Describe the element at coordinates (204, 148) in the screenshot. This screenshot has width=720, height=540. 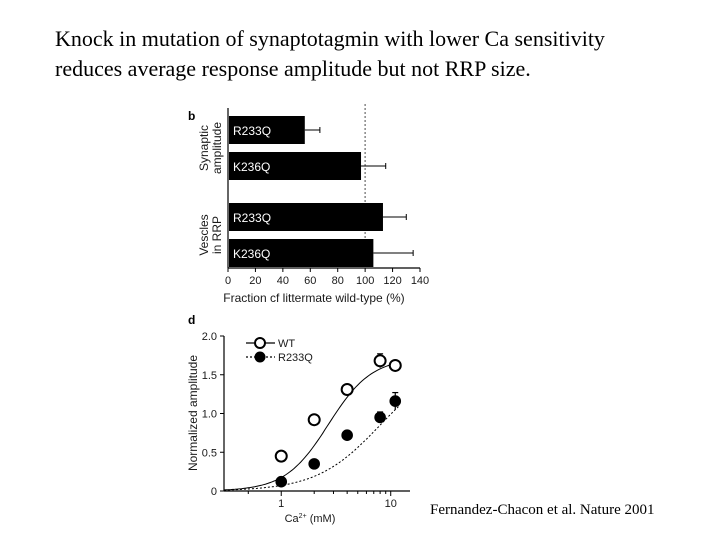
I see `group-label: Synaptic` at that location.